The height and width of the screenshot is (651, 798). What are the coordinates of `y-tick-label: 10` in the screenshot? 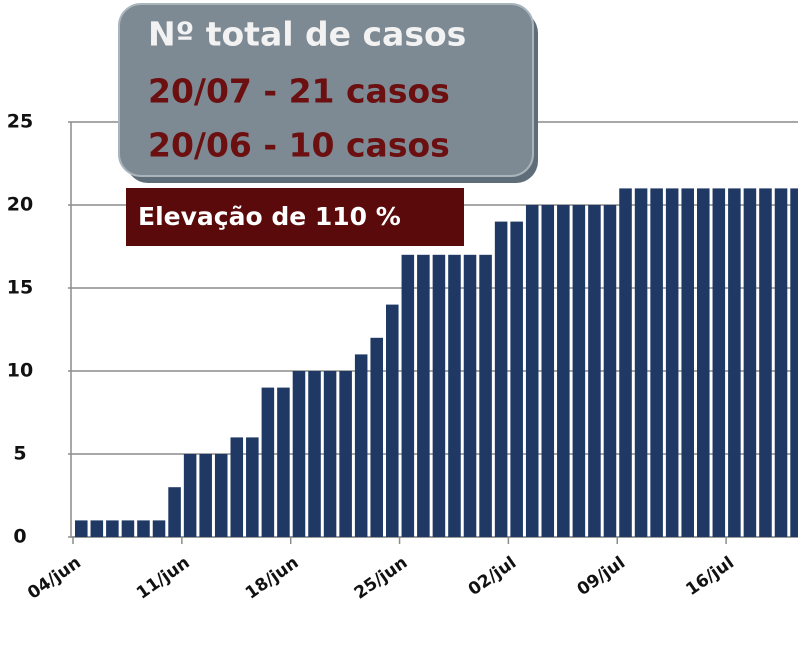 It's located at (20, 371).